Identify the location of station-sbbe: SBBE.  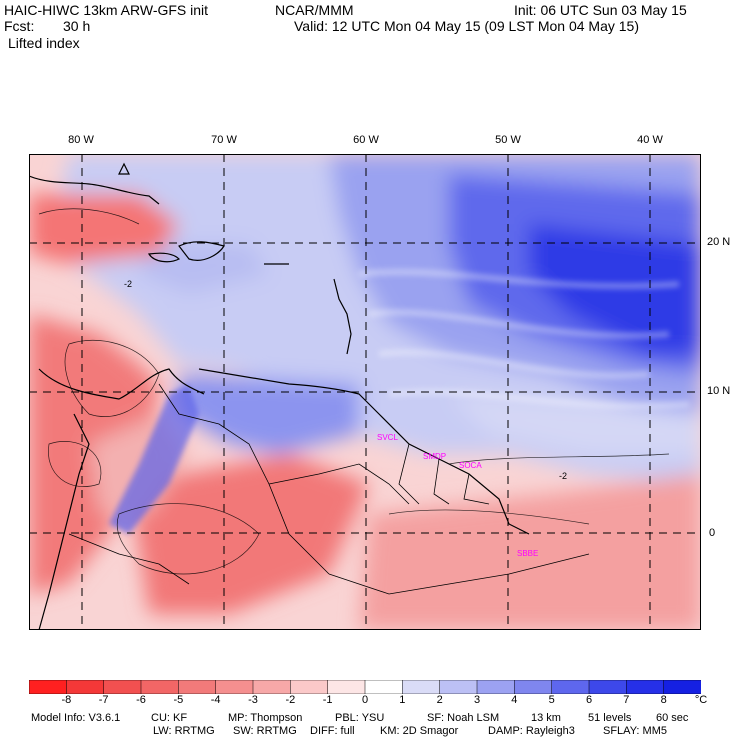
(527, 553).